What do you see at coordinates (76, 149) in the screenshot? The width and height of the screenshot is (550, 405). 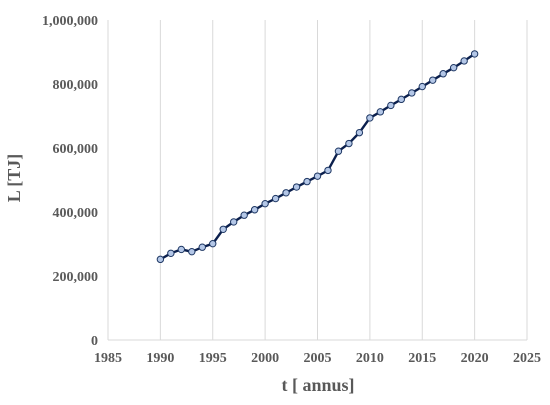 I see `y-tick-label: 600,000` at bounding box center [76, 149].